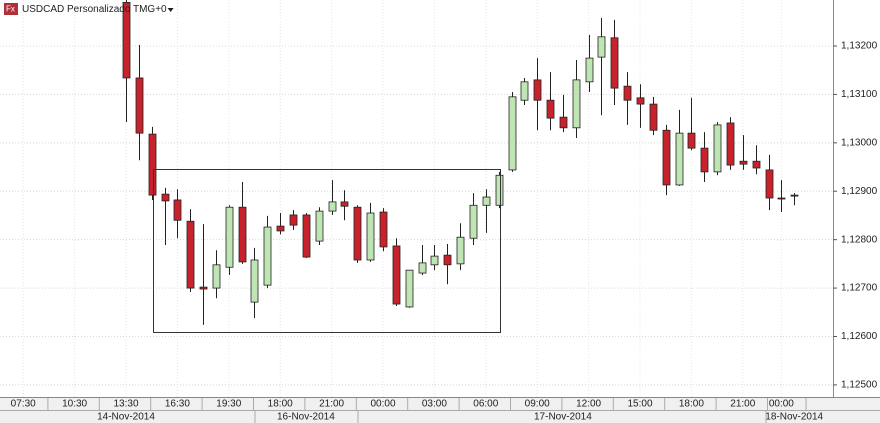  I want to click on x-tick-label: 15:00, so click(639, 404).